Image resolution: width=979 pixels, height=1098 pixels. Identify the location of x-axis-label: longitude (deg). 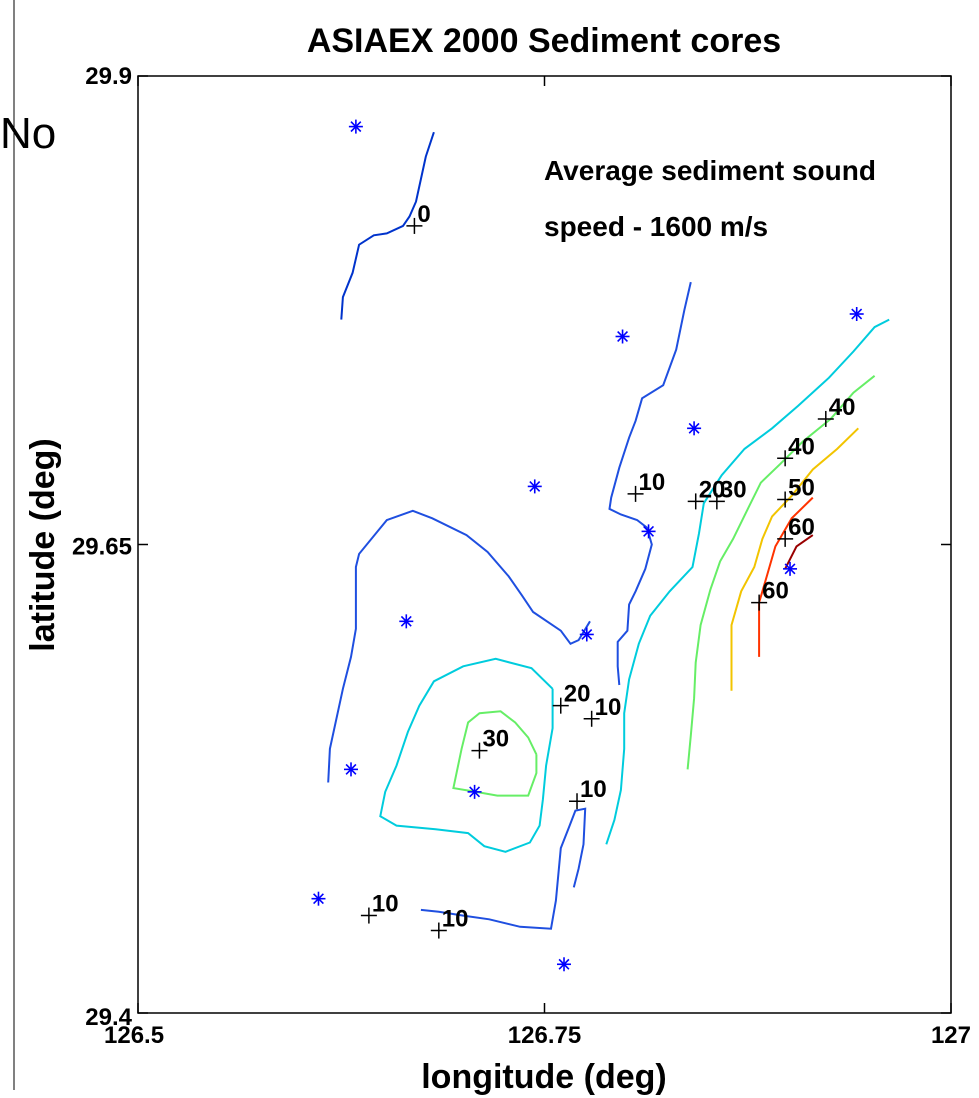
(544, 1077).